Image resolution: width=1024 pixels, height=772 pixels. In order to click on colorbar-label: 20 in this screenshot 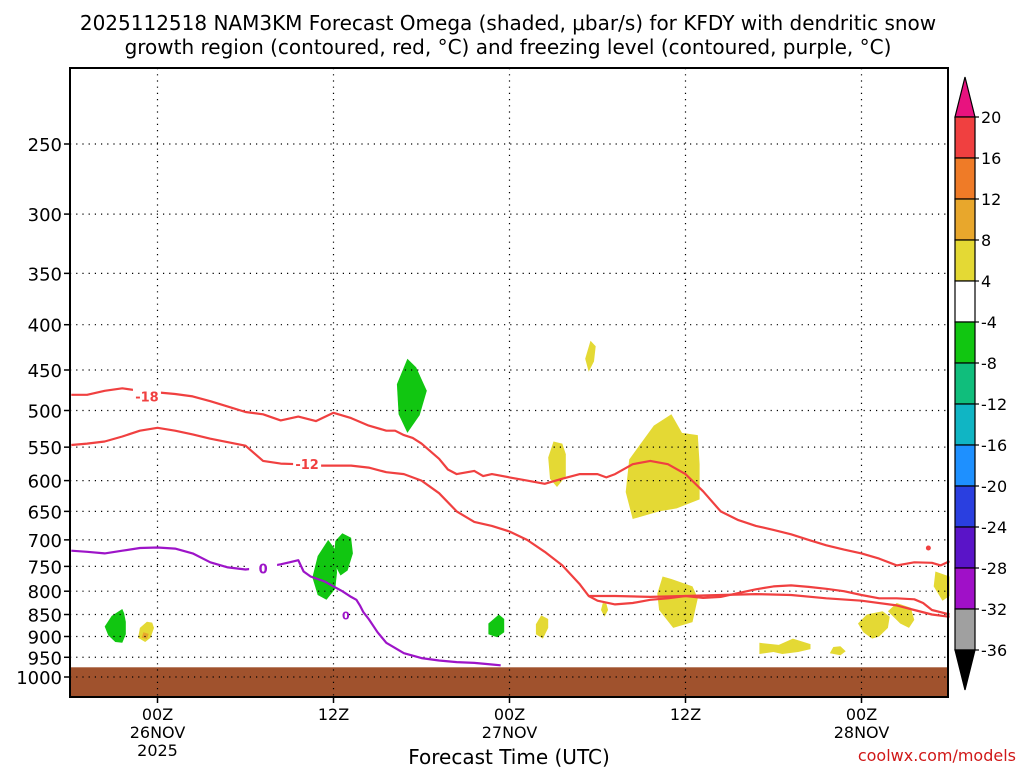, I will do `click(991, 117)`.